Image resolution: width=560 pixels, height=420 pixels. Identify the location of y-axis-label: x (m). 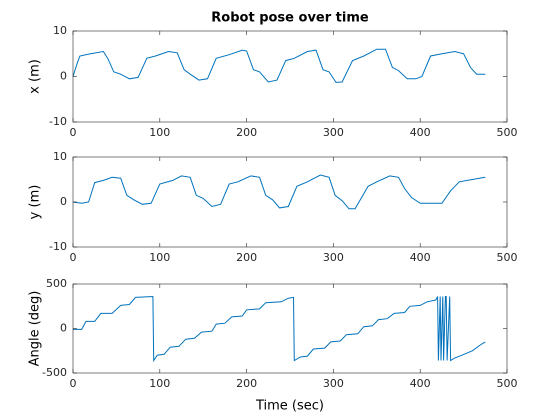
(35, 76).